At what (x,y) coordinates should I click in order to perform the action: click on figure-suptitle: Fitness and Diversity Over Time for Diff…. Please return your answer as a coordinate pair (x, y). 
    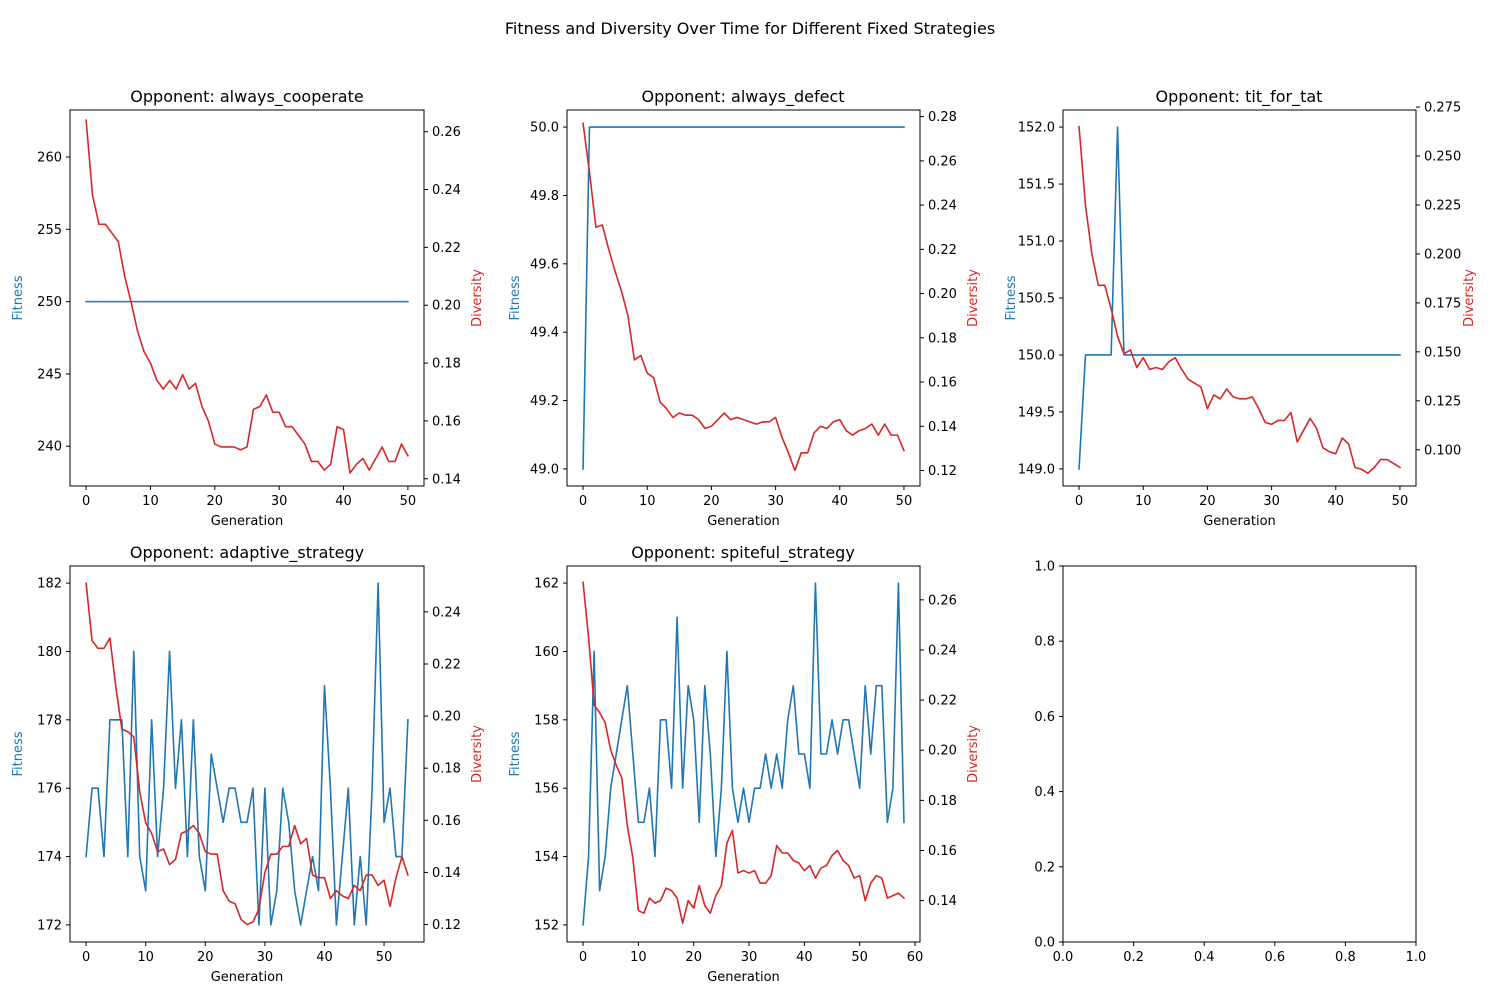
    Looking at the image, I should click on (750, 28).